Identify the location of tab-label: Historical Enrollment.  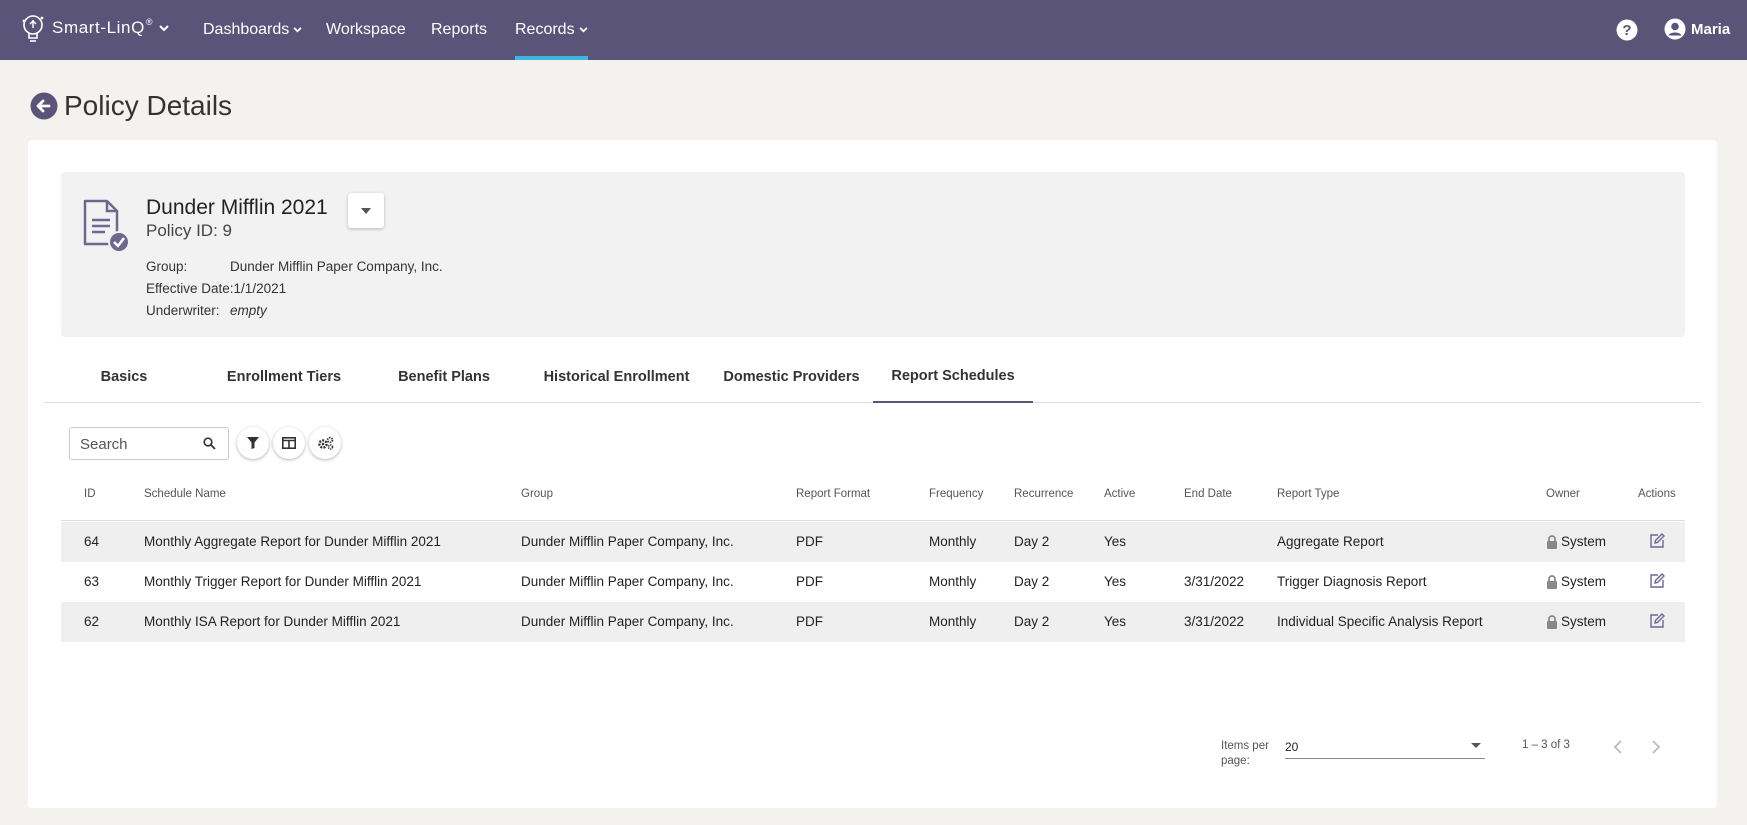
(616, 377).